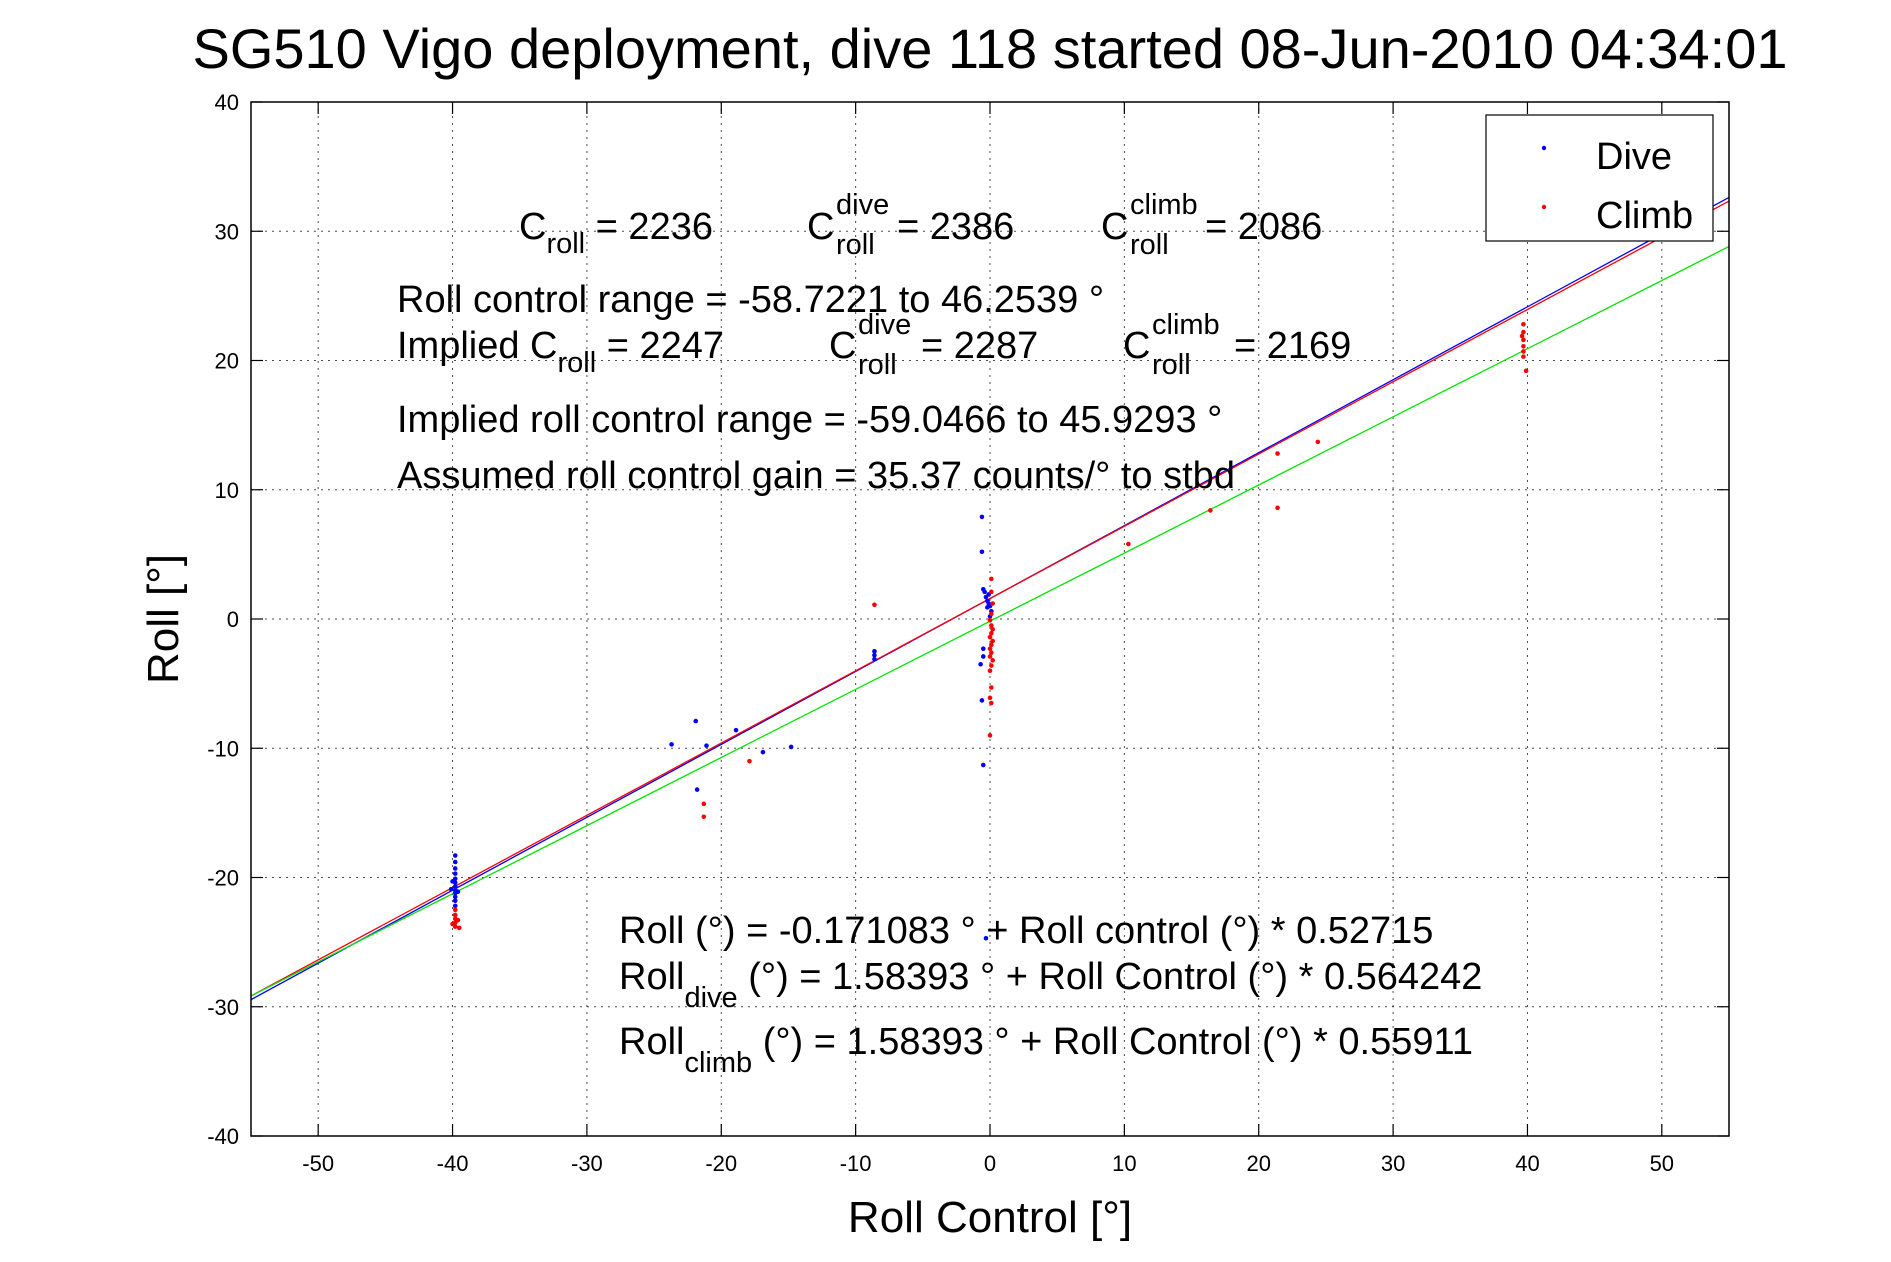 The height and width of the screenshot is (1262, 1891). I want to click on implied-c-roll-dive-sup: dive, so click(884, 325).